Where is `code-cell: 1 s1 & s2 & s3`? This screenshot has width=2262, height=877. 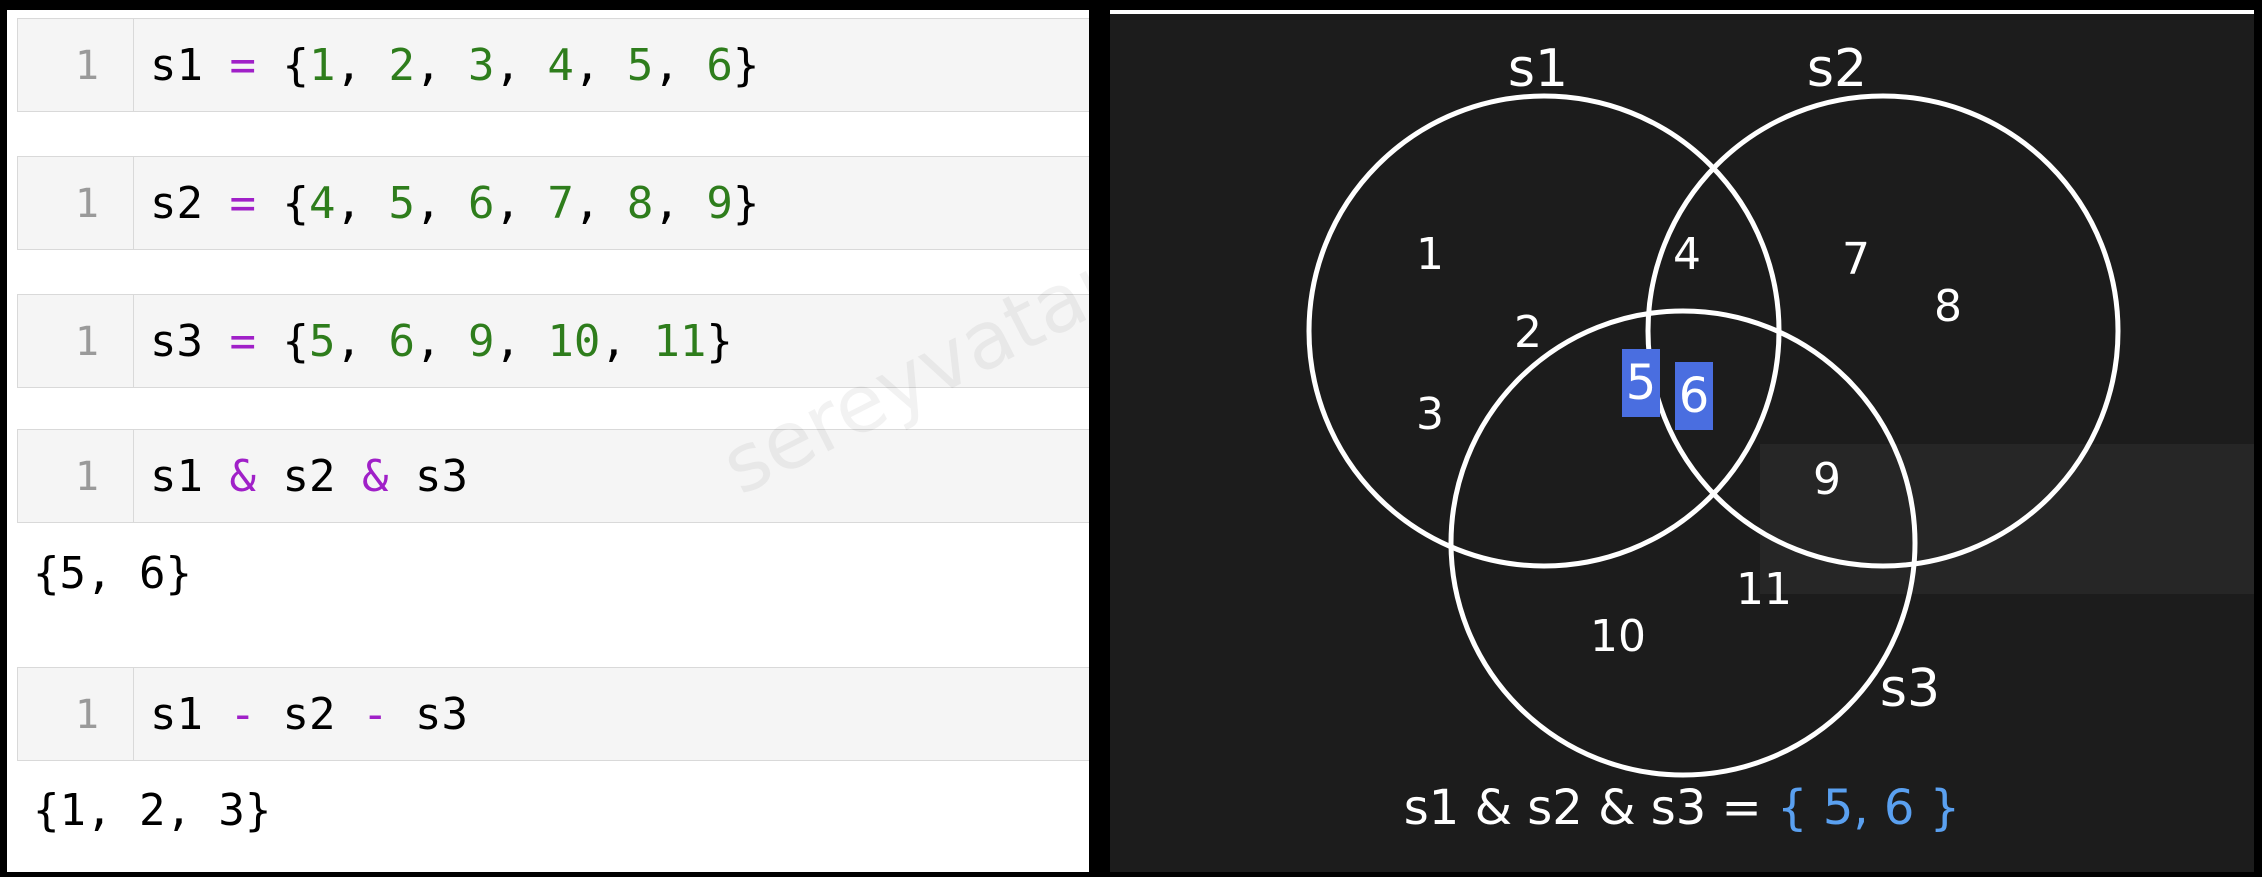 code-cell: 1 s1 & s2 & s3 is located at coordinates (553, 476).